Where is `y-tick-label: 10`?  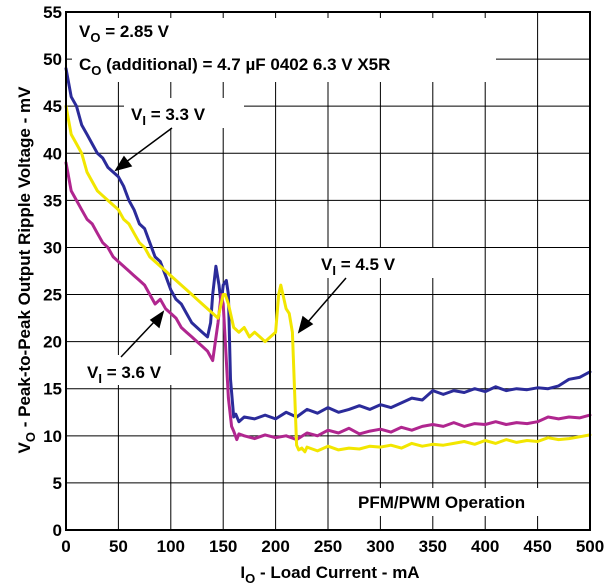 y-tick-label: 10 is located at coordinates (52, 436).